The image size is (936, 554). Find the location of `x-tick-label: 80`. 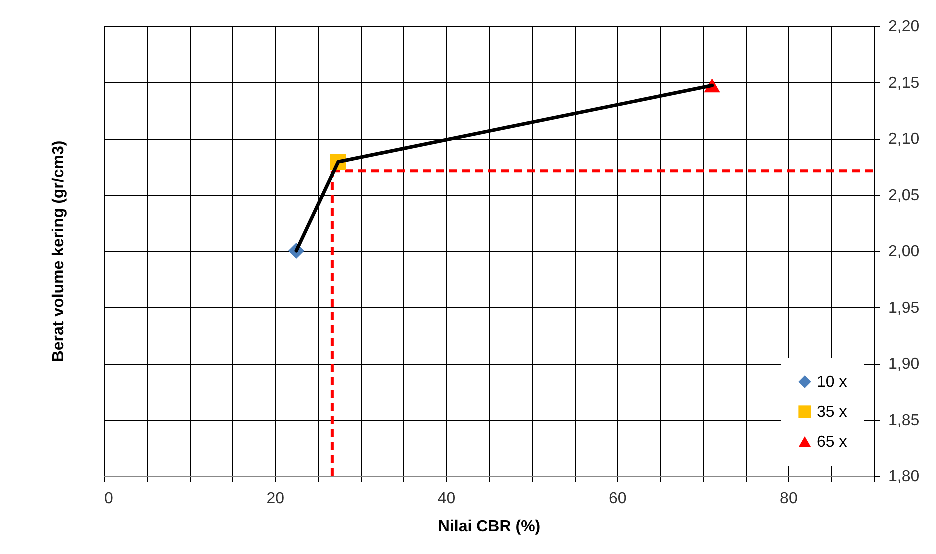

x-tick-label: 80 is located at coordinates (789, 499).